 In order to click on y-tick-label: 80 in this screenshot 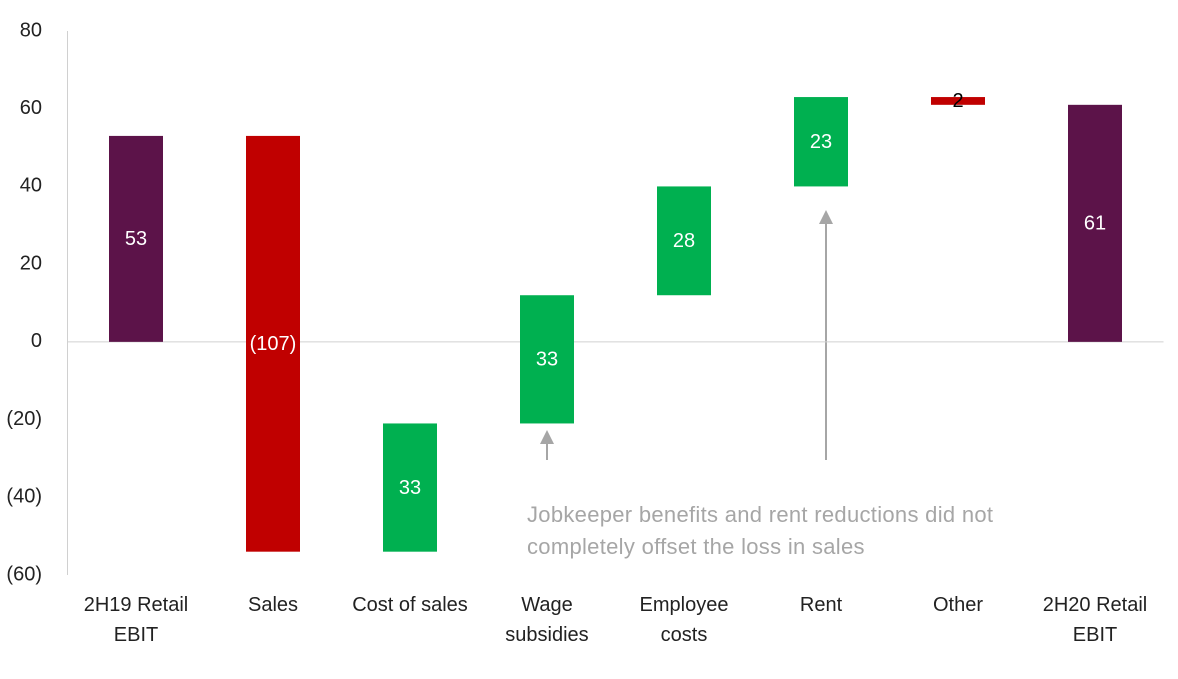, I will do `click(31, 30)`.